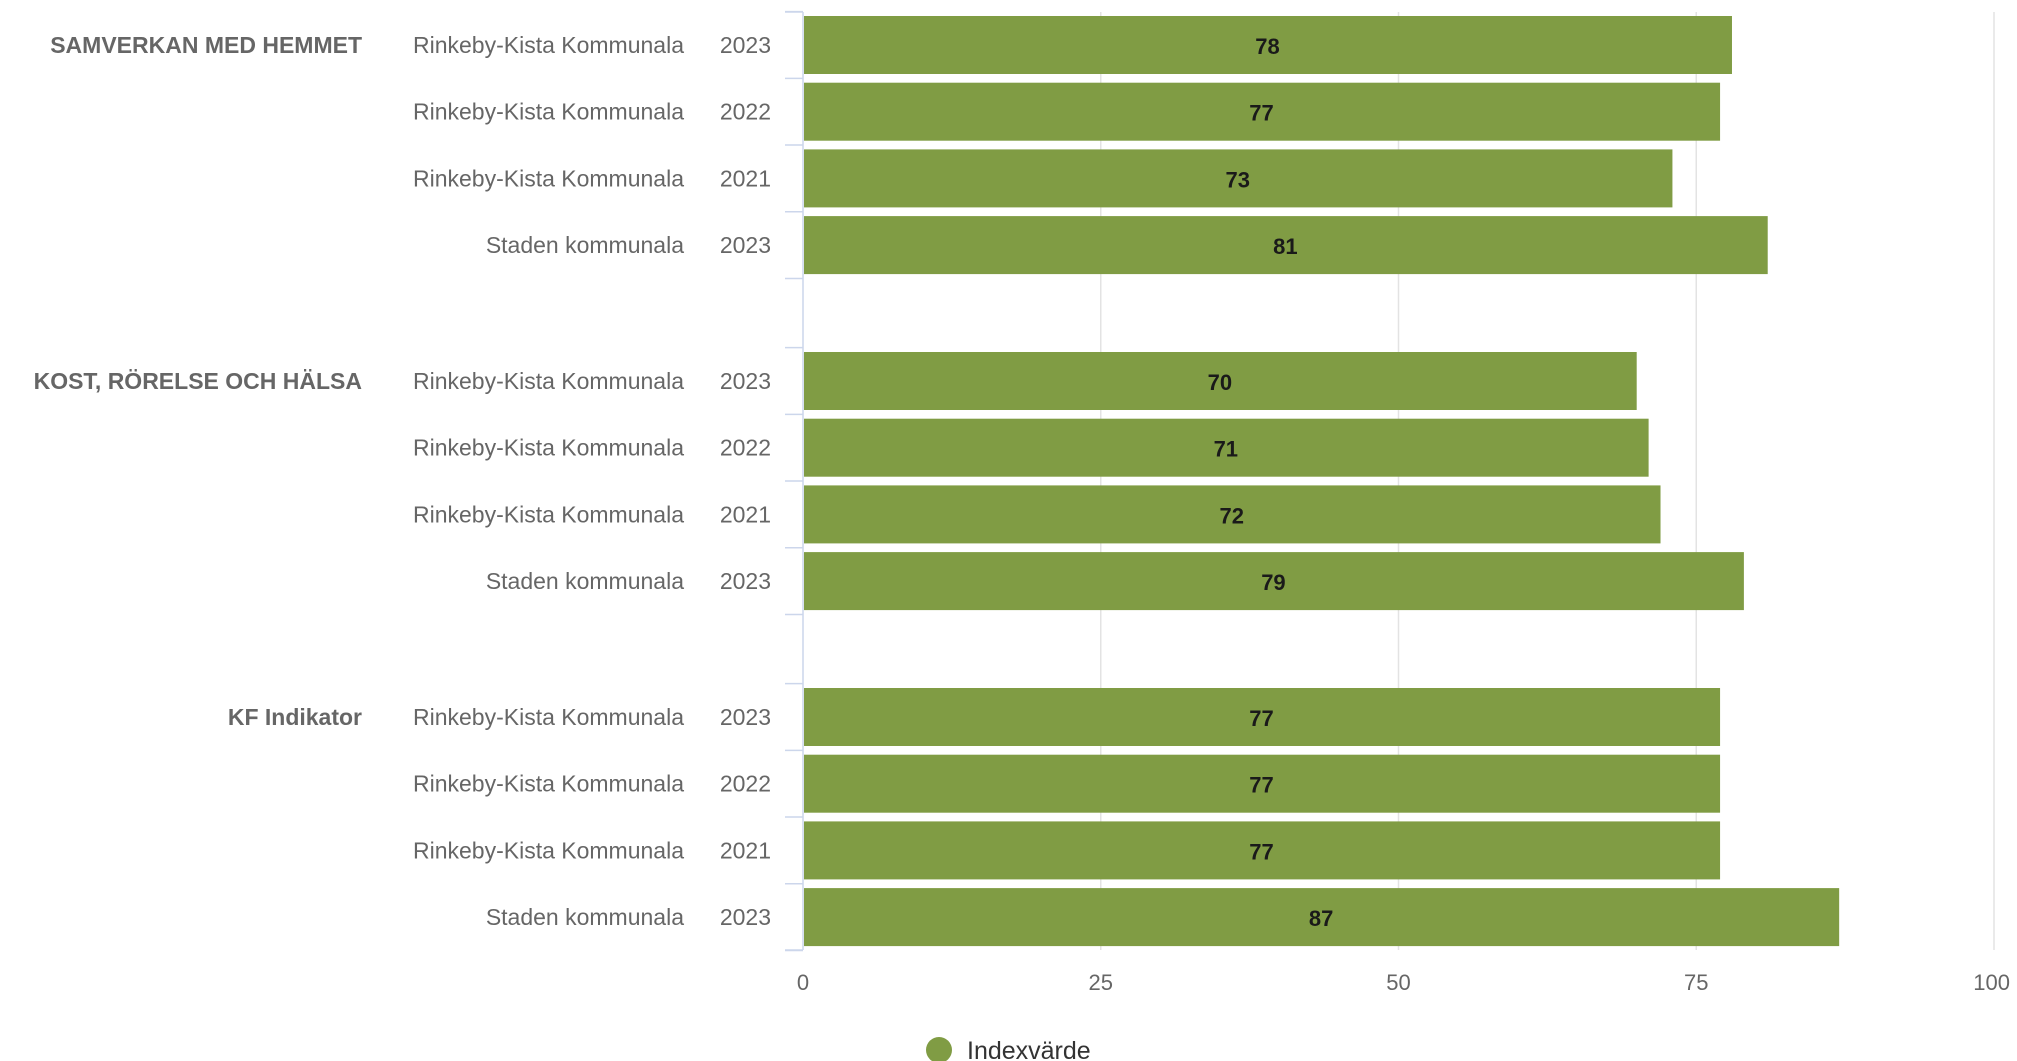  I want to click on x-tick-label: 25, so click(1101, 982).